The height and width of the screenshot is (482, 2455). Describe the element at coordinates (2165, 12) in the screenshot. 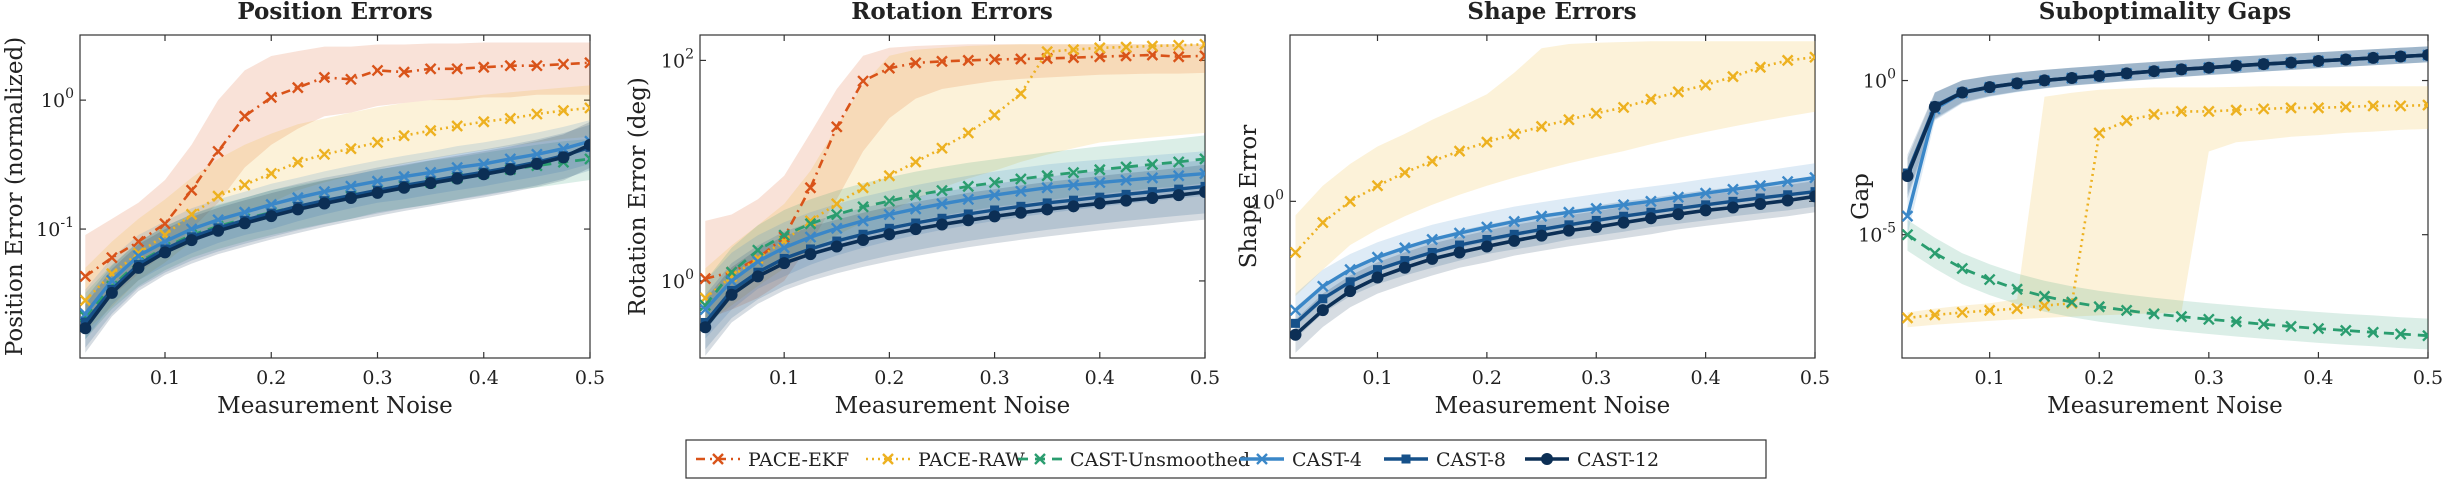

I see `chart-title: Suboptimality Gaps` at that location.